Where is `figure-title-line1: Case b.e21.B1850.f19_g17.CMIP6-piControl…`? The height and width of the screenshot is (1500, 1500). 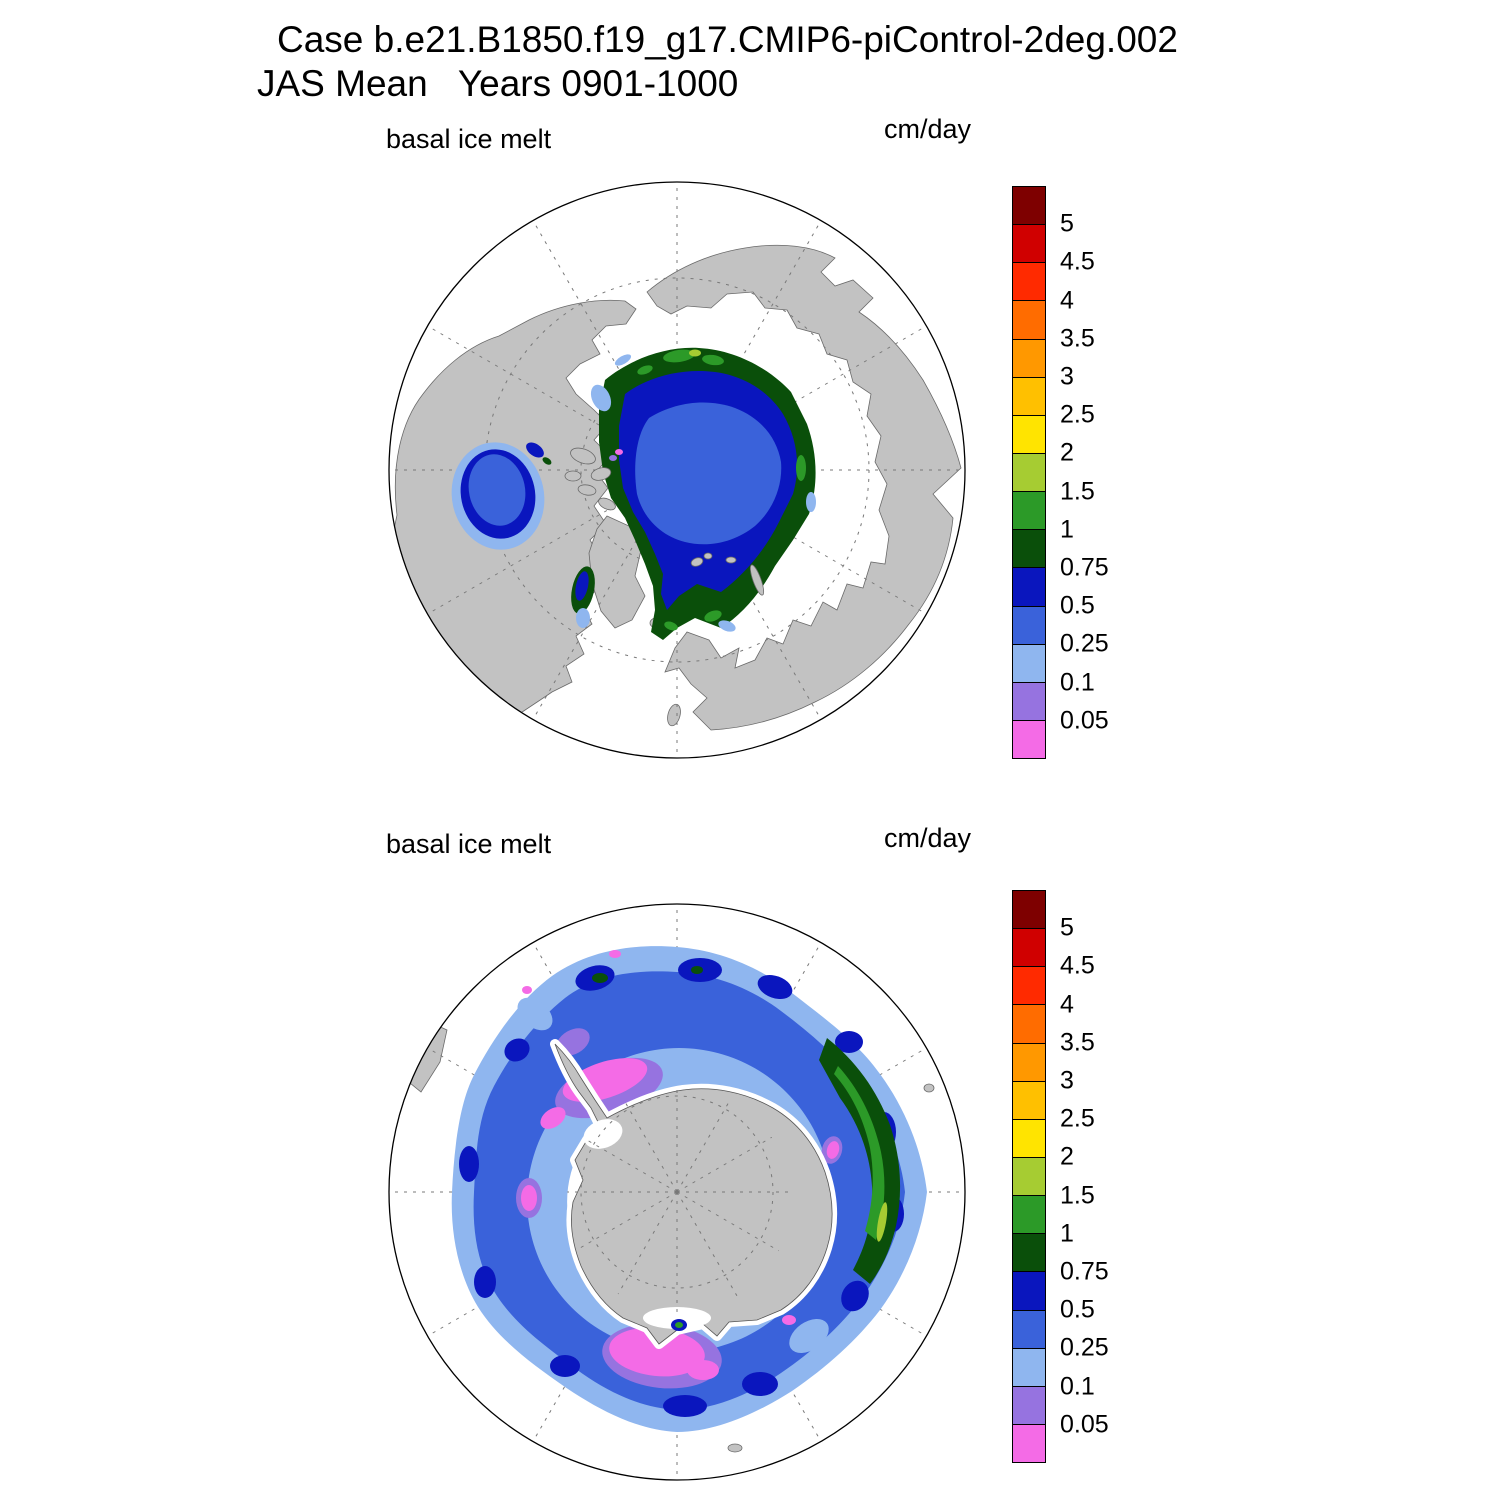
figure-title-line1: Case b.e21.B1850.f19_g17.CMIP6-piControl… is located at coordinates (727, 39).